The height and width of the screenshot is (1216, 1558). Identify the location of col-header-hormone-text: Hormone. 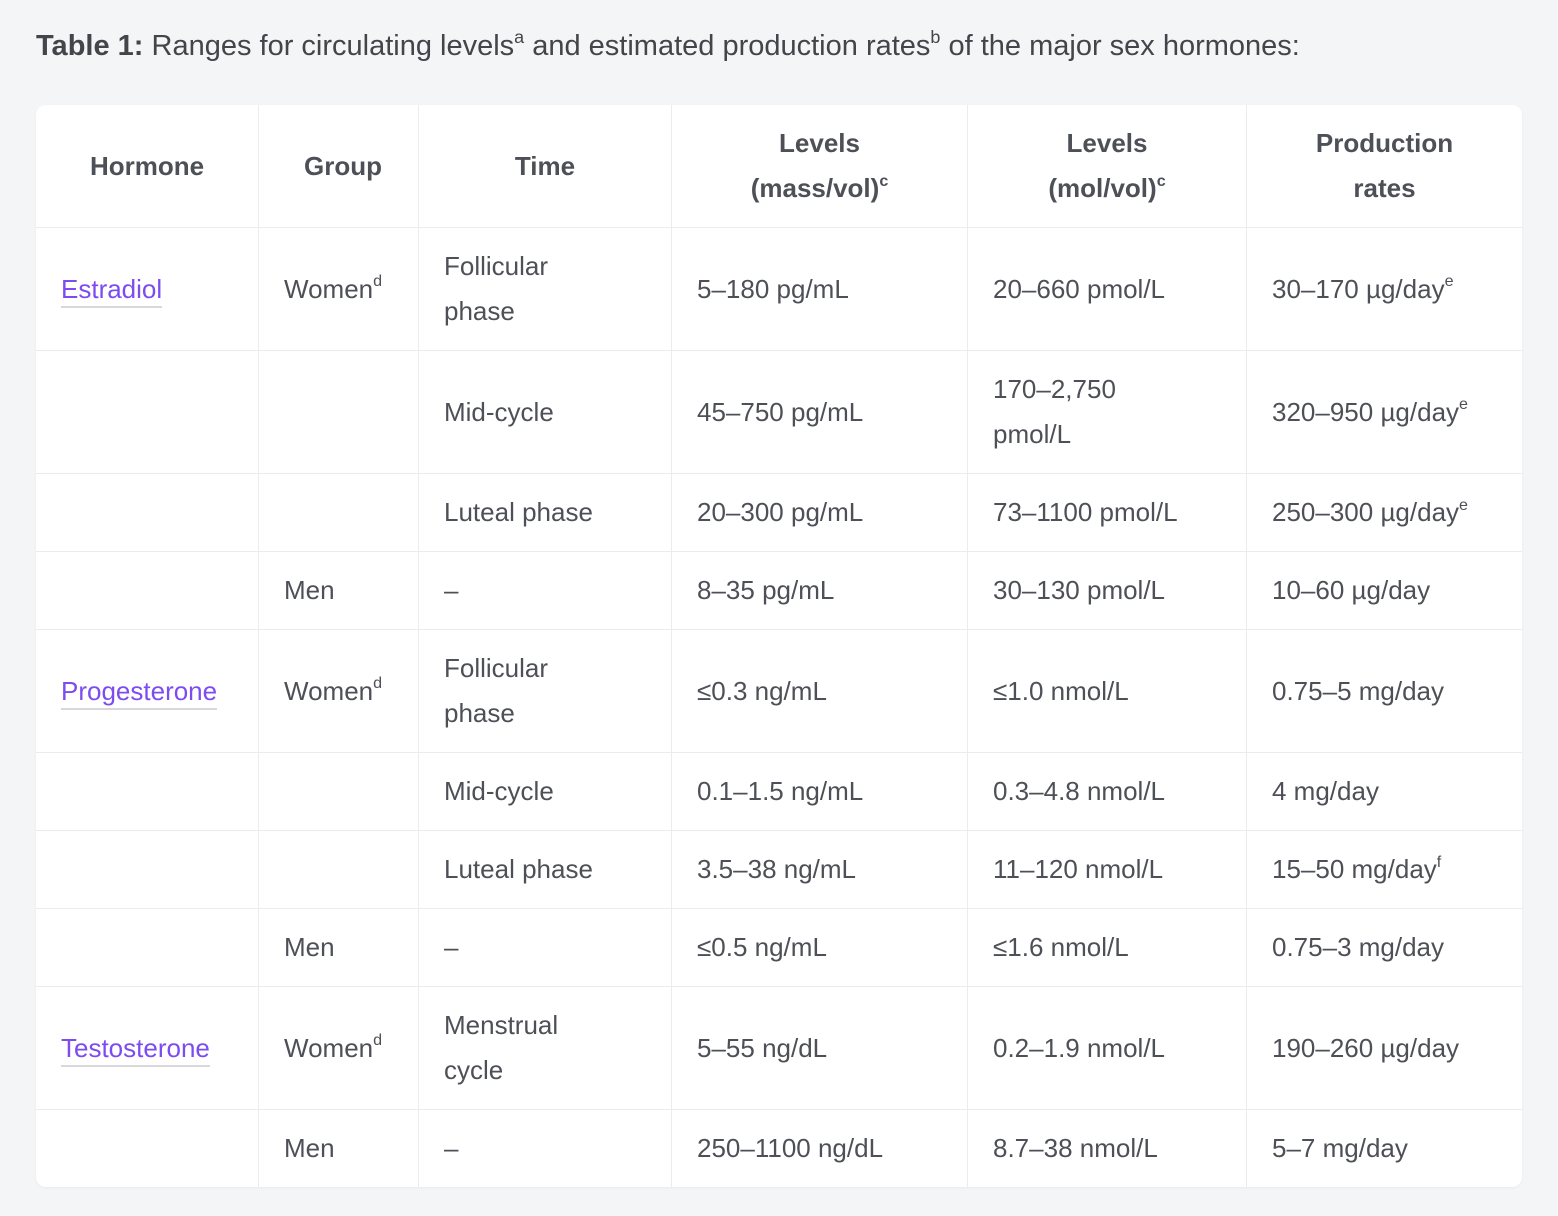
(147, 165).